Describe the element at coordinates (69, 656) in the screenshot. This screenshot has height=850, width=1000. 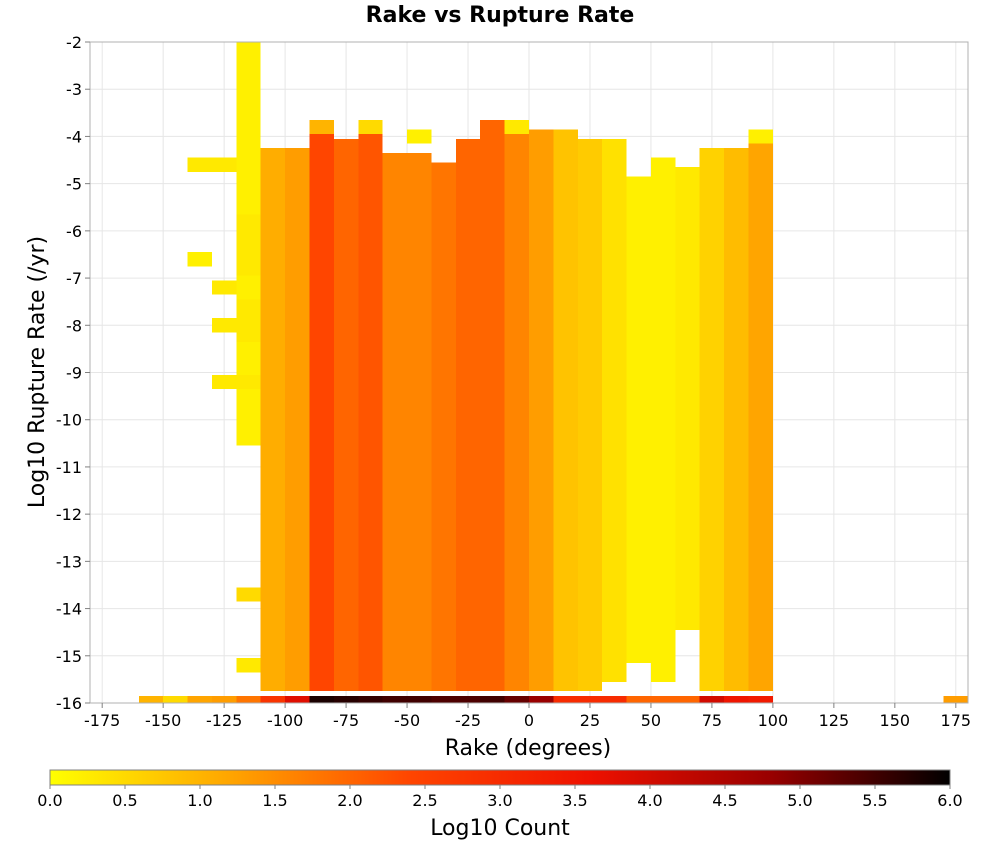
I see `y-tick-label: -15` at that location.